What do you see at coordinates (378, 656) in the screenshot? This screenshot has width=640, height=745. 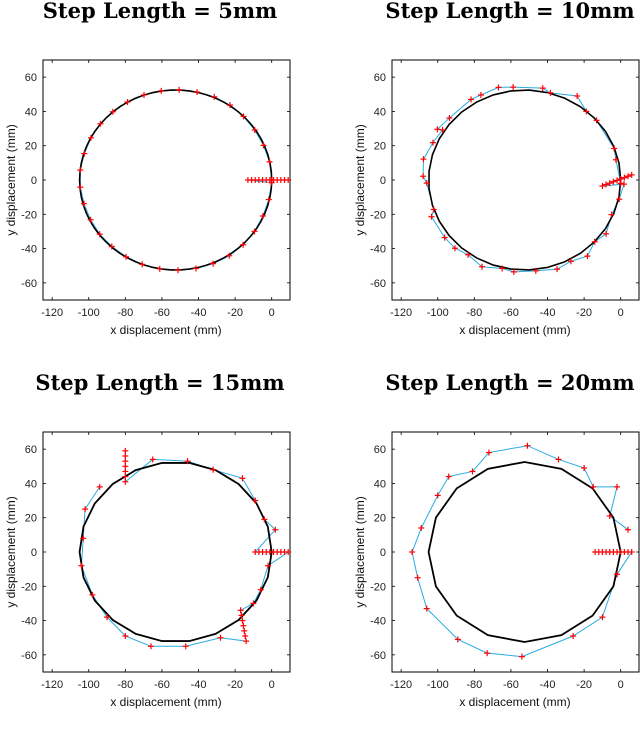 I see `y-tick-label: -60` at bounding box center [378, 656].